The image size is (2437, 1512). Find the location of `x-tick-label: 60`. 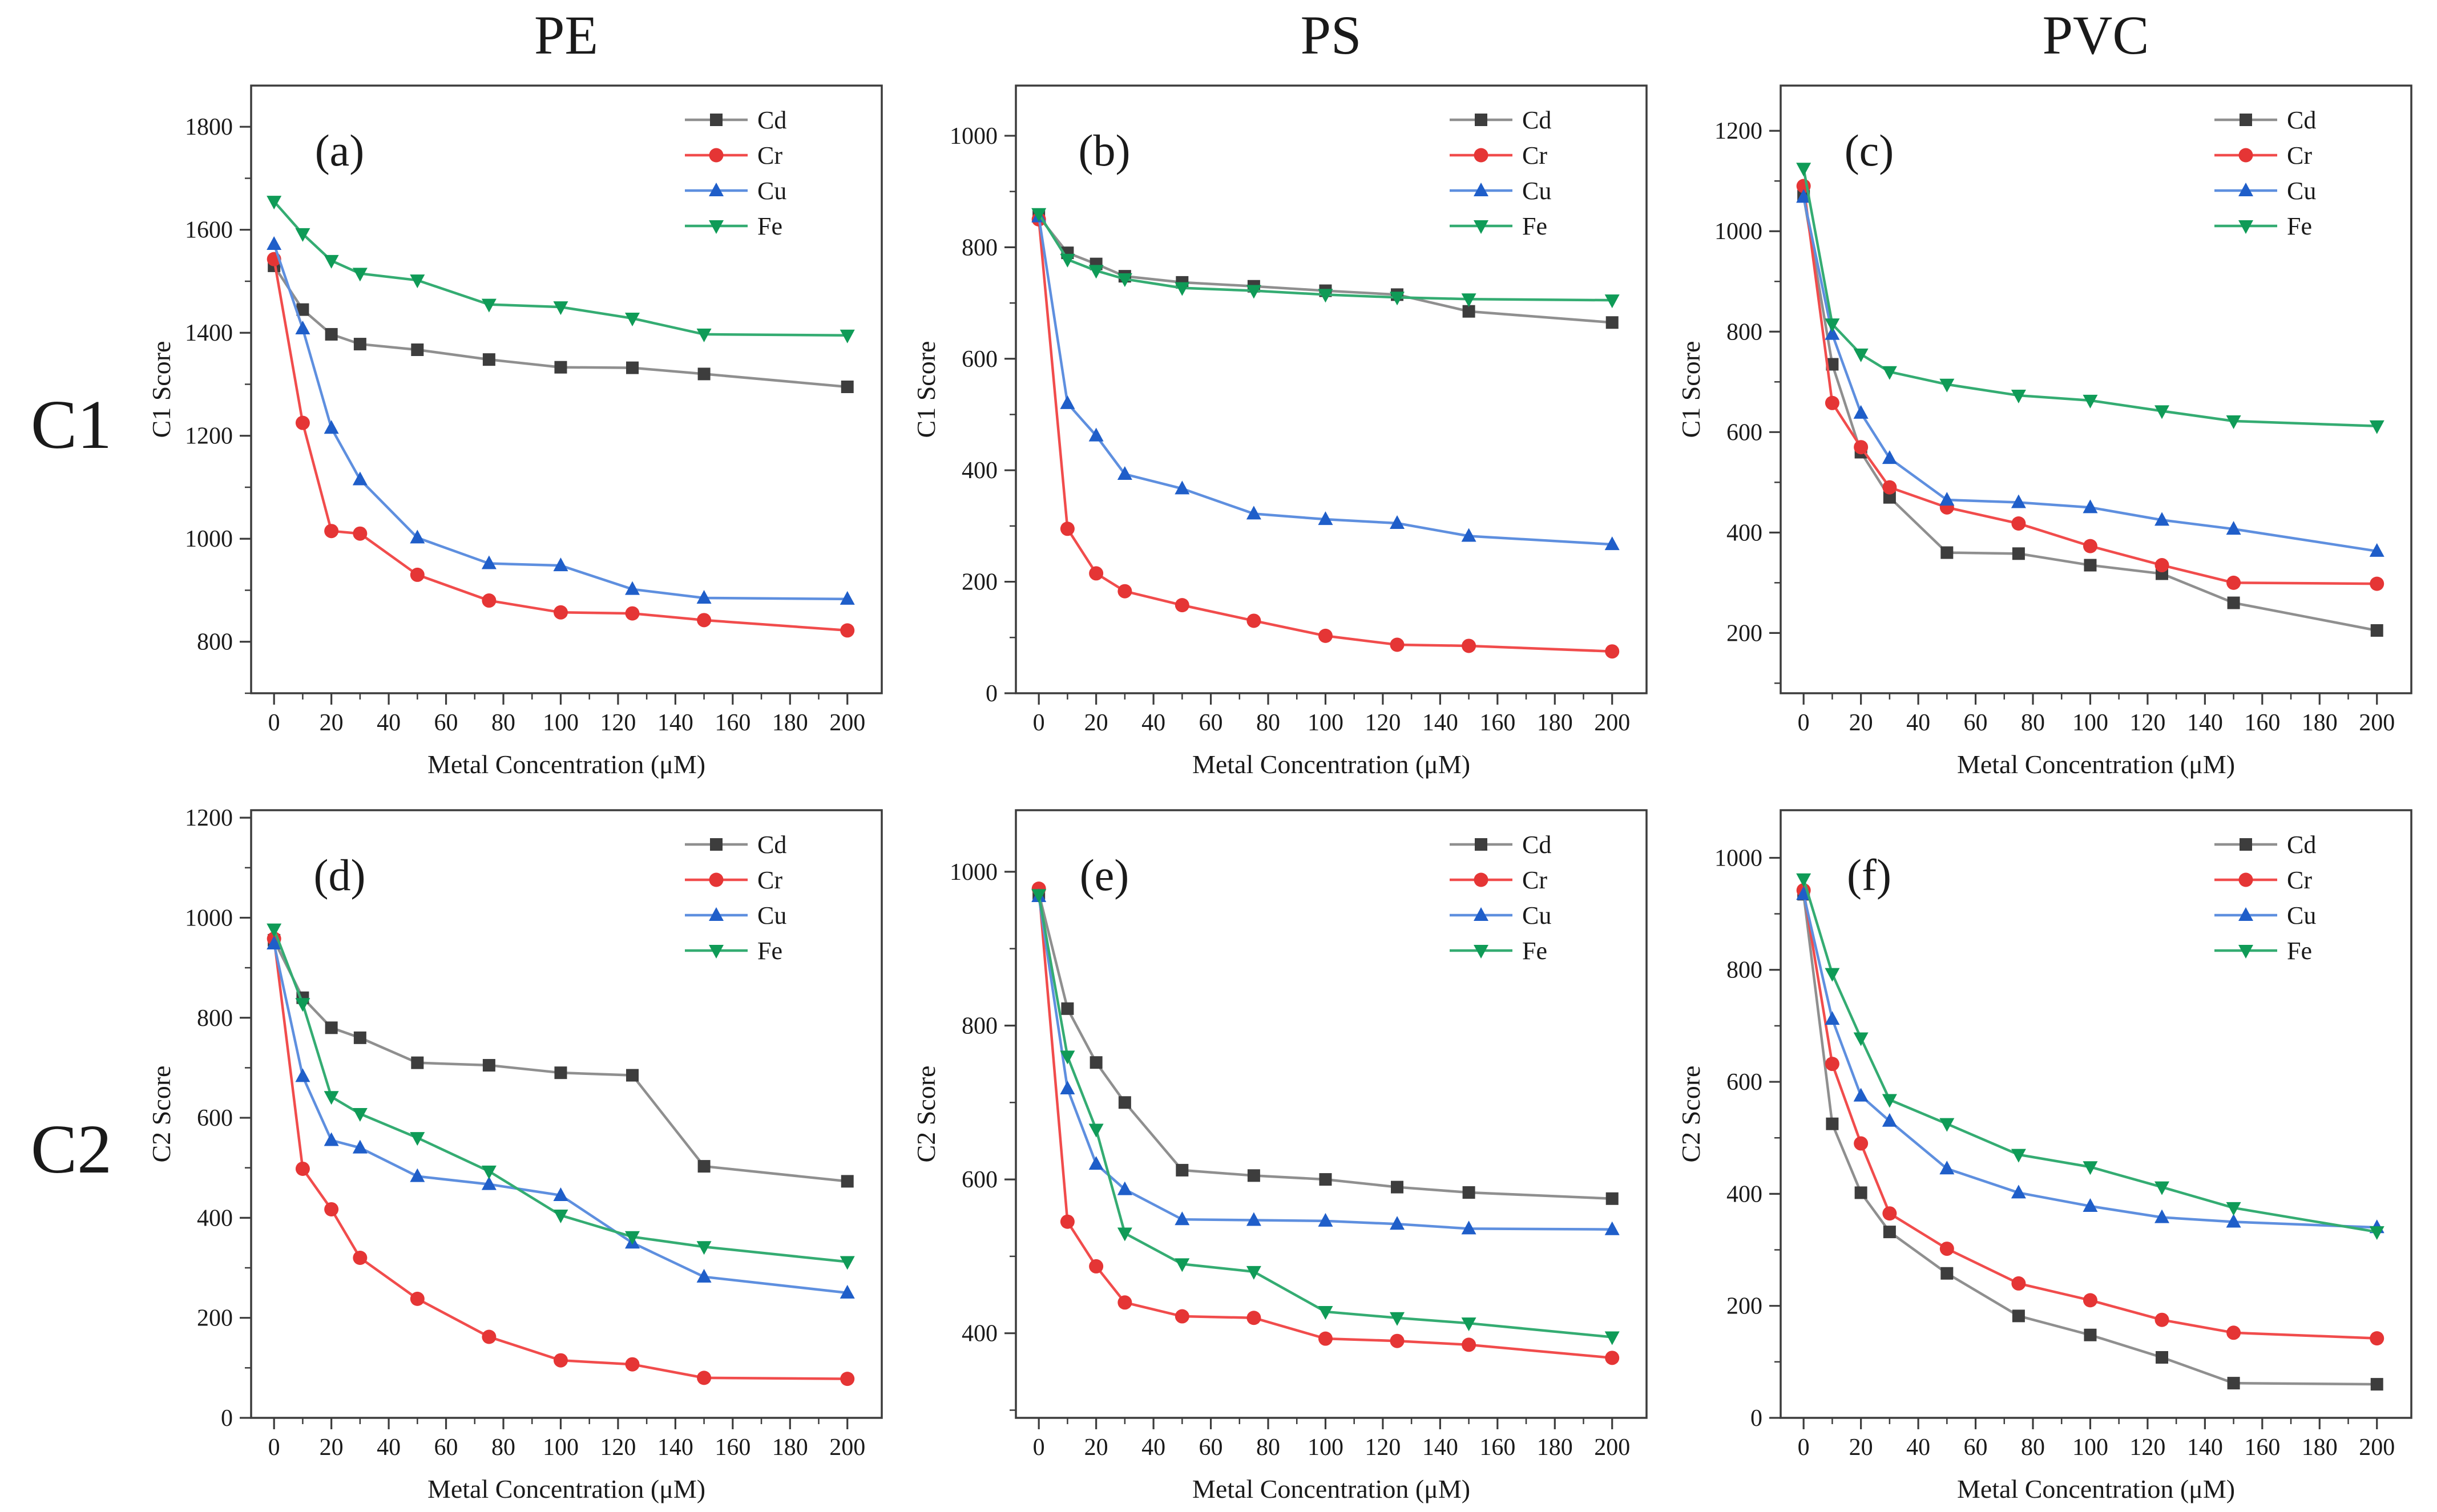

x-tick-label: 60 is located at coordinates (1976, 723).